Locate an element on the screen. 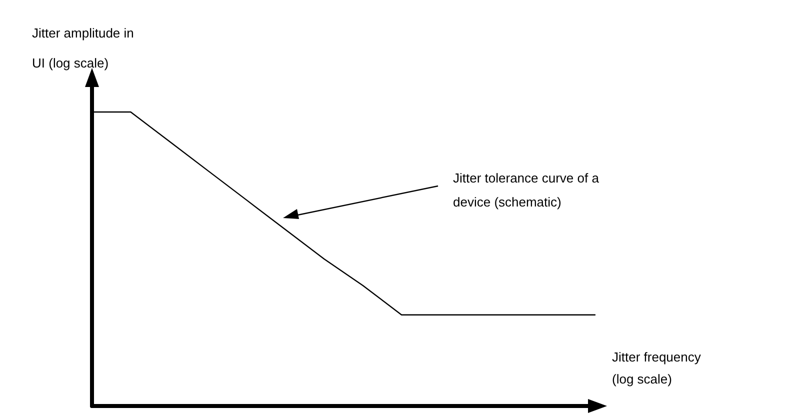 The image size is (790, 418). x-axis-title: Jitter frequency (log scale) is located at coordinates (658, 368).